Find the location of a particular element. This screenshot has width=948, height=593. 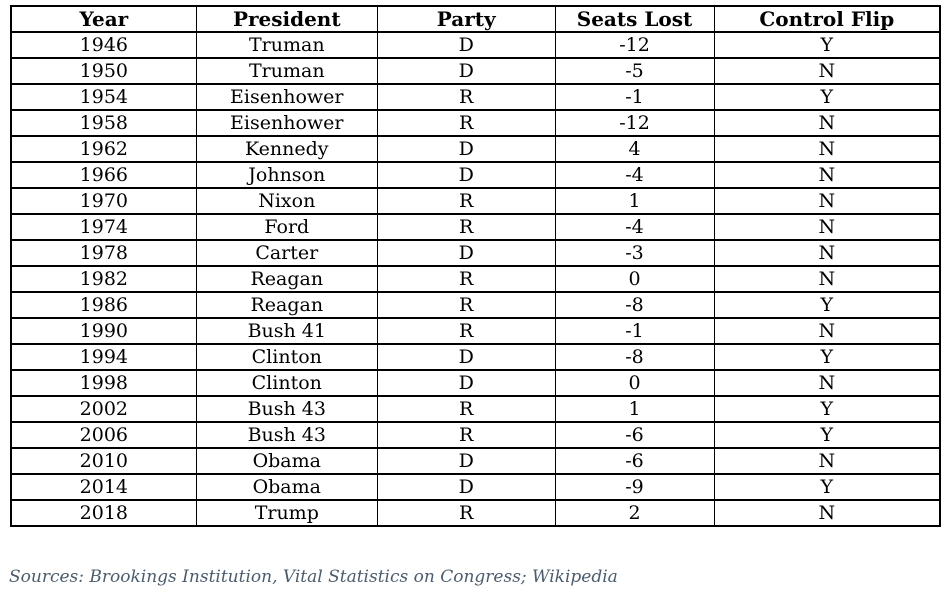

table-cell: 4 is located at coordinates (634, 149).